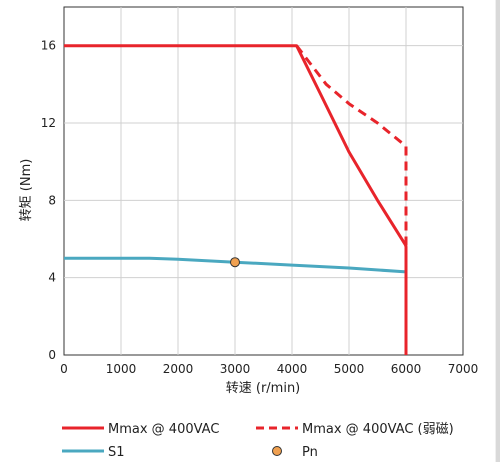 This screenshot has width=500, height=462. I want to click on legend-label-2: S1, so click(116, 452).